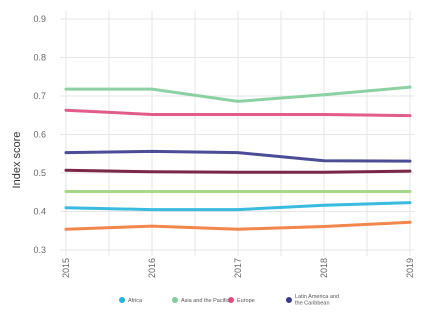  I want to click on x-tick-label: 2017, so click(238, 268).